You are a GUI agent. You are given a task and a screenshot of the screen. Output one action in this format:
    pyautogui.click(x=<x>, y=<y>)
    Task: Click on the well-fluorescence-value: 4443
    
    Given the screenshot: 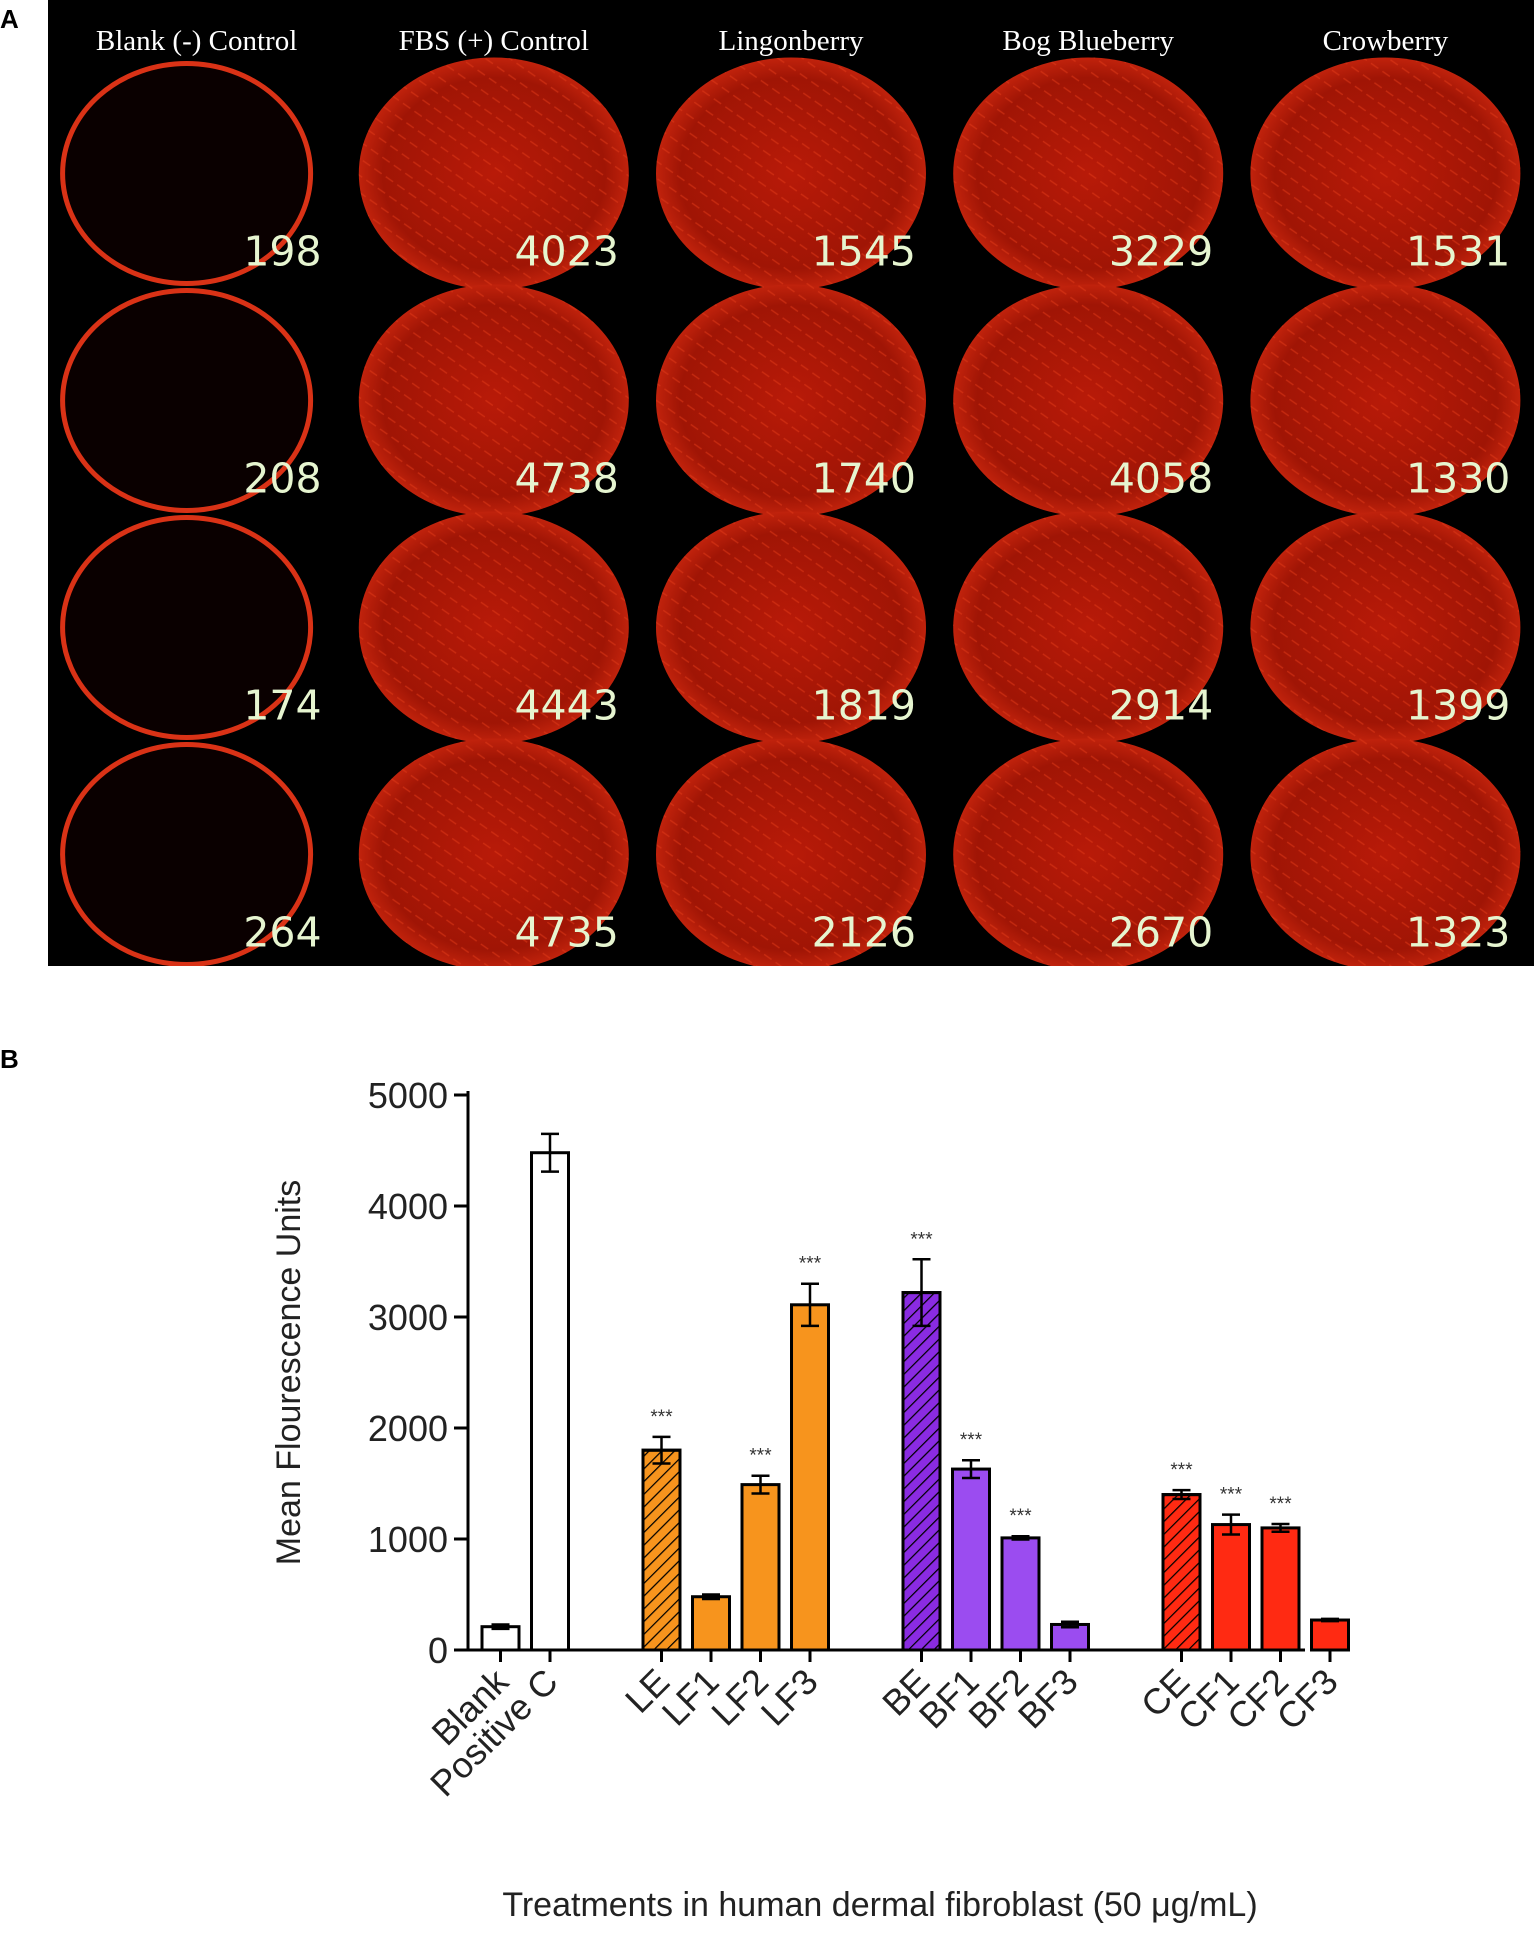 What is the action you would take?
    pyautogui.click(x=566, y=706)
    